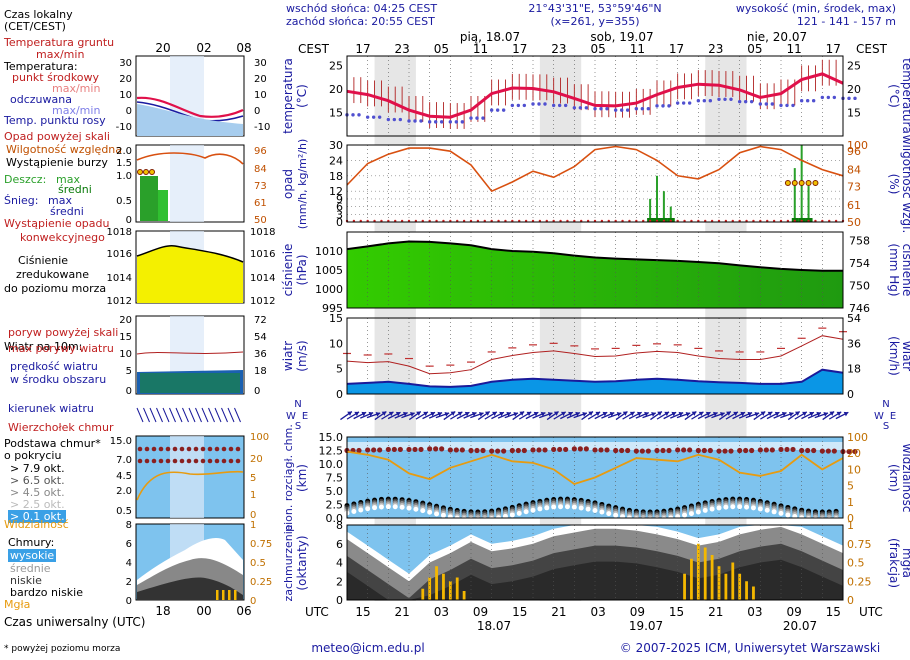 The height and width of the screenshot is (660, 910). Describe the element at coordinates (894, 563) in the screenshot. I see `fog-axis-unit: (frakcja)` at that location.